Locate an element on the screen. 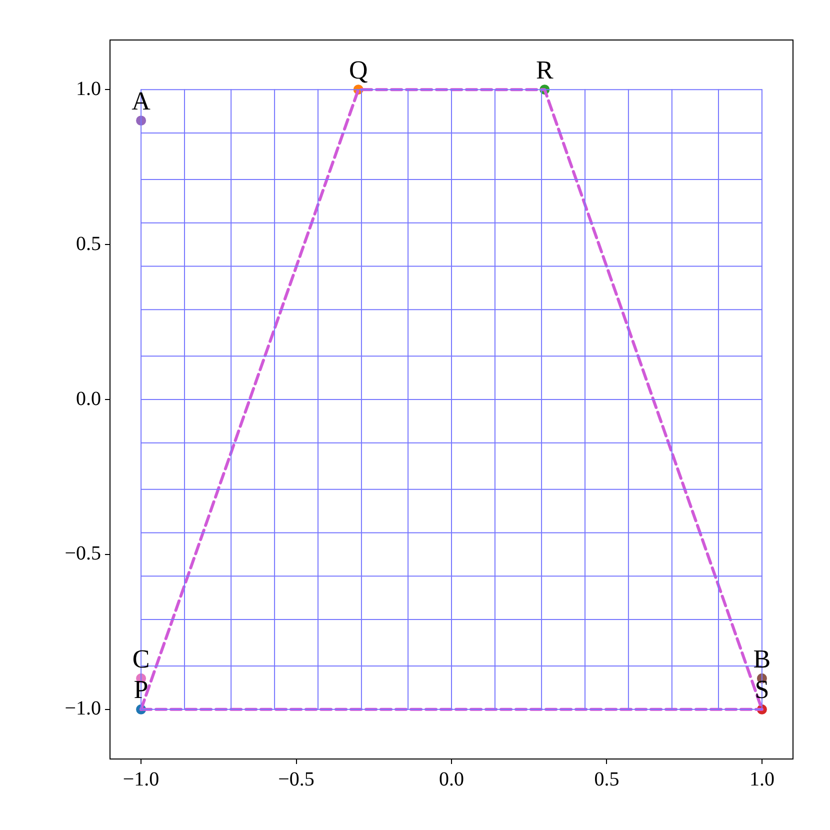 The width and height of the screenshot is (830, 830). y-tick-label: 0.0 is located at coordinates (88, 399).